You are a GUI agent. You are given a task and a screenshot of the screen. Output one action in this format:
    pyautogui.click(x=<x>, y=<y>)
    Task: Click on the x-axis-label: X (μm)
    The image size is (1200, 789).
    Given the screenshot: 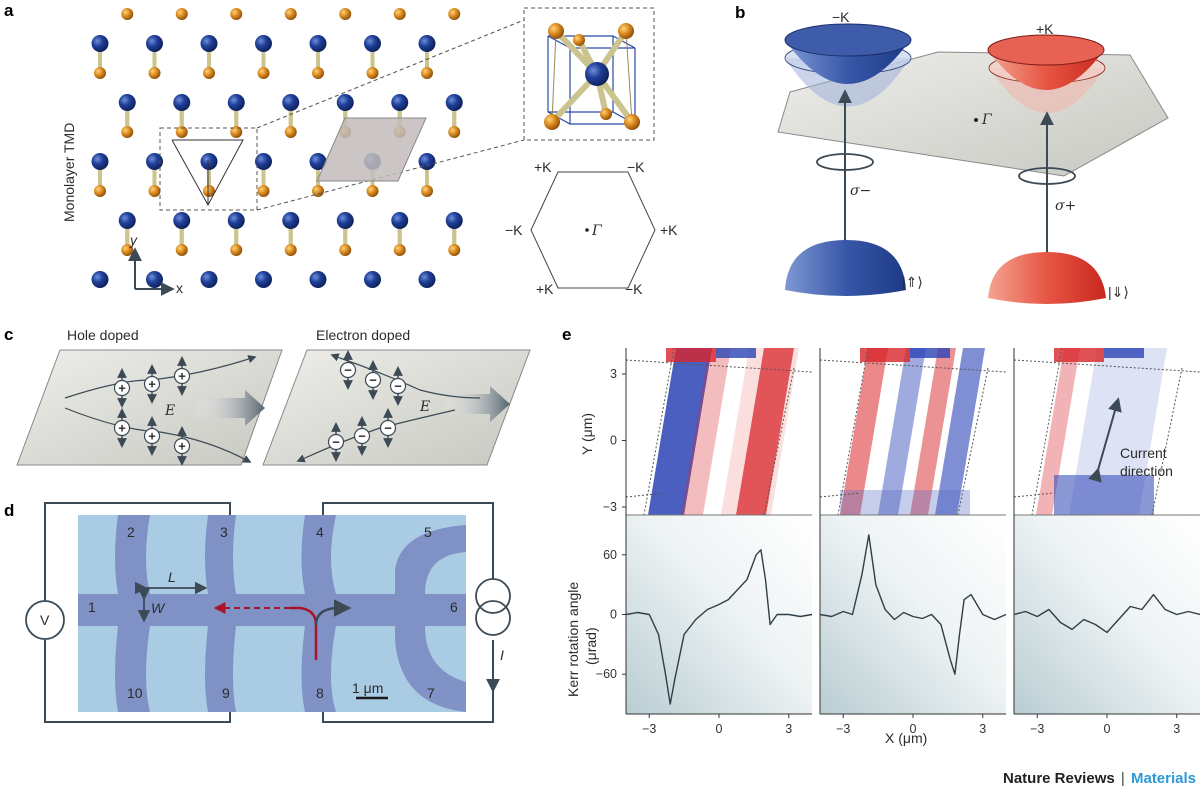 What is the action you would take?
    pyautogui.click(x=906, y=738)
    